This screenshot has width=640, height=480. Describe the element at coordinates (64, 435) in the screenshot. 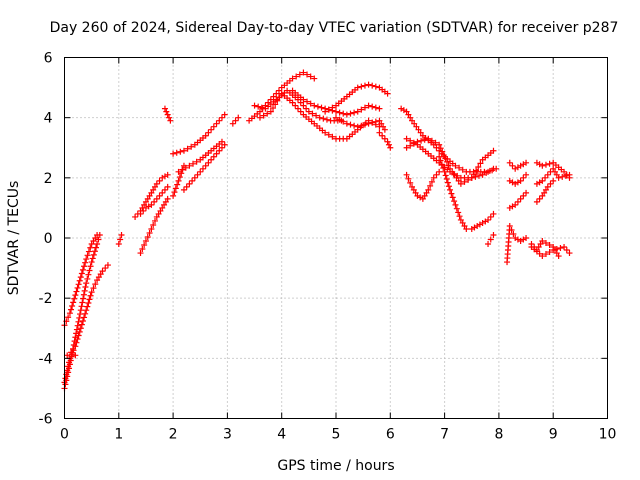

I see `x-tick-label: 0` at that location.